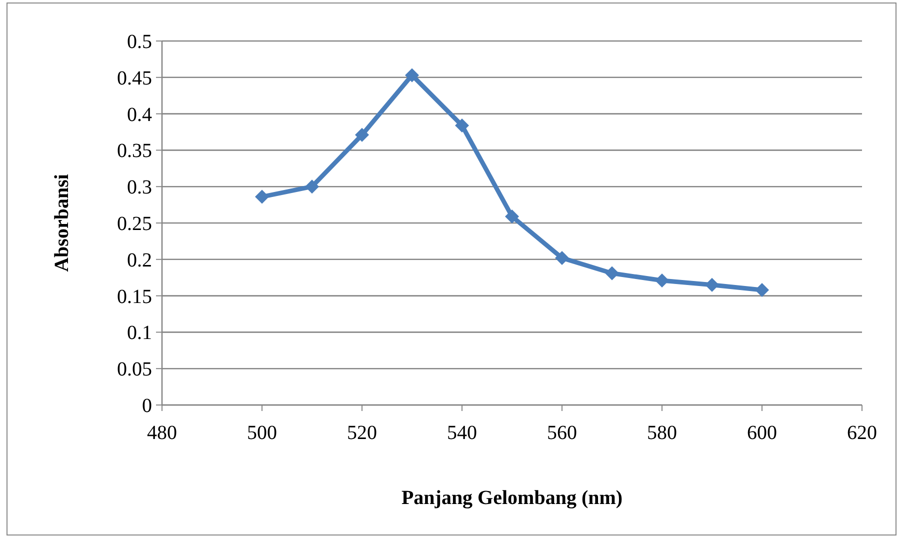 The width and height of the screenshot is (899, 537). What do you see at coordinates (762, 433) in the screenshot?
I see `x-tick-label: 600` at bounding box center [762, 433].